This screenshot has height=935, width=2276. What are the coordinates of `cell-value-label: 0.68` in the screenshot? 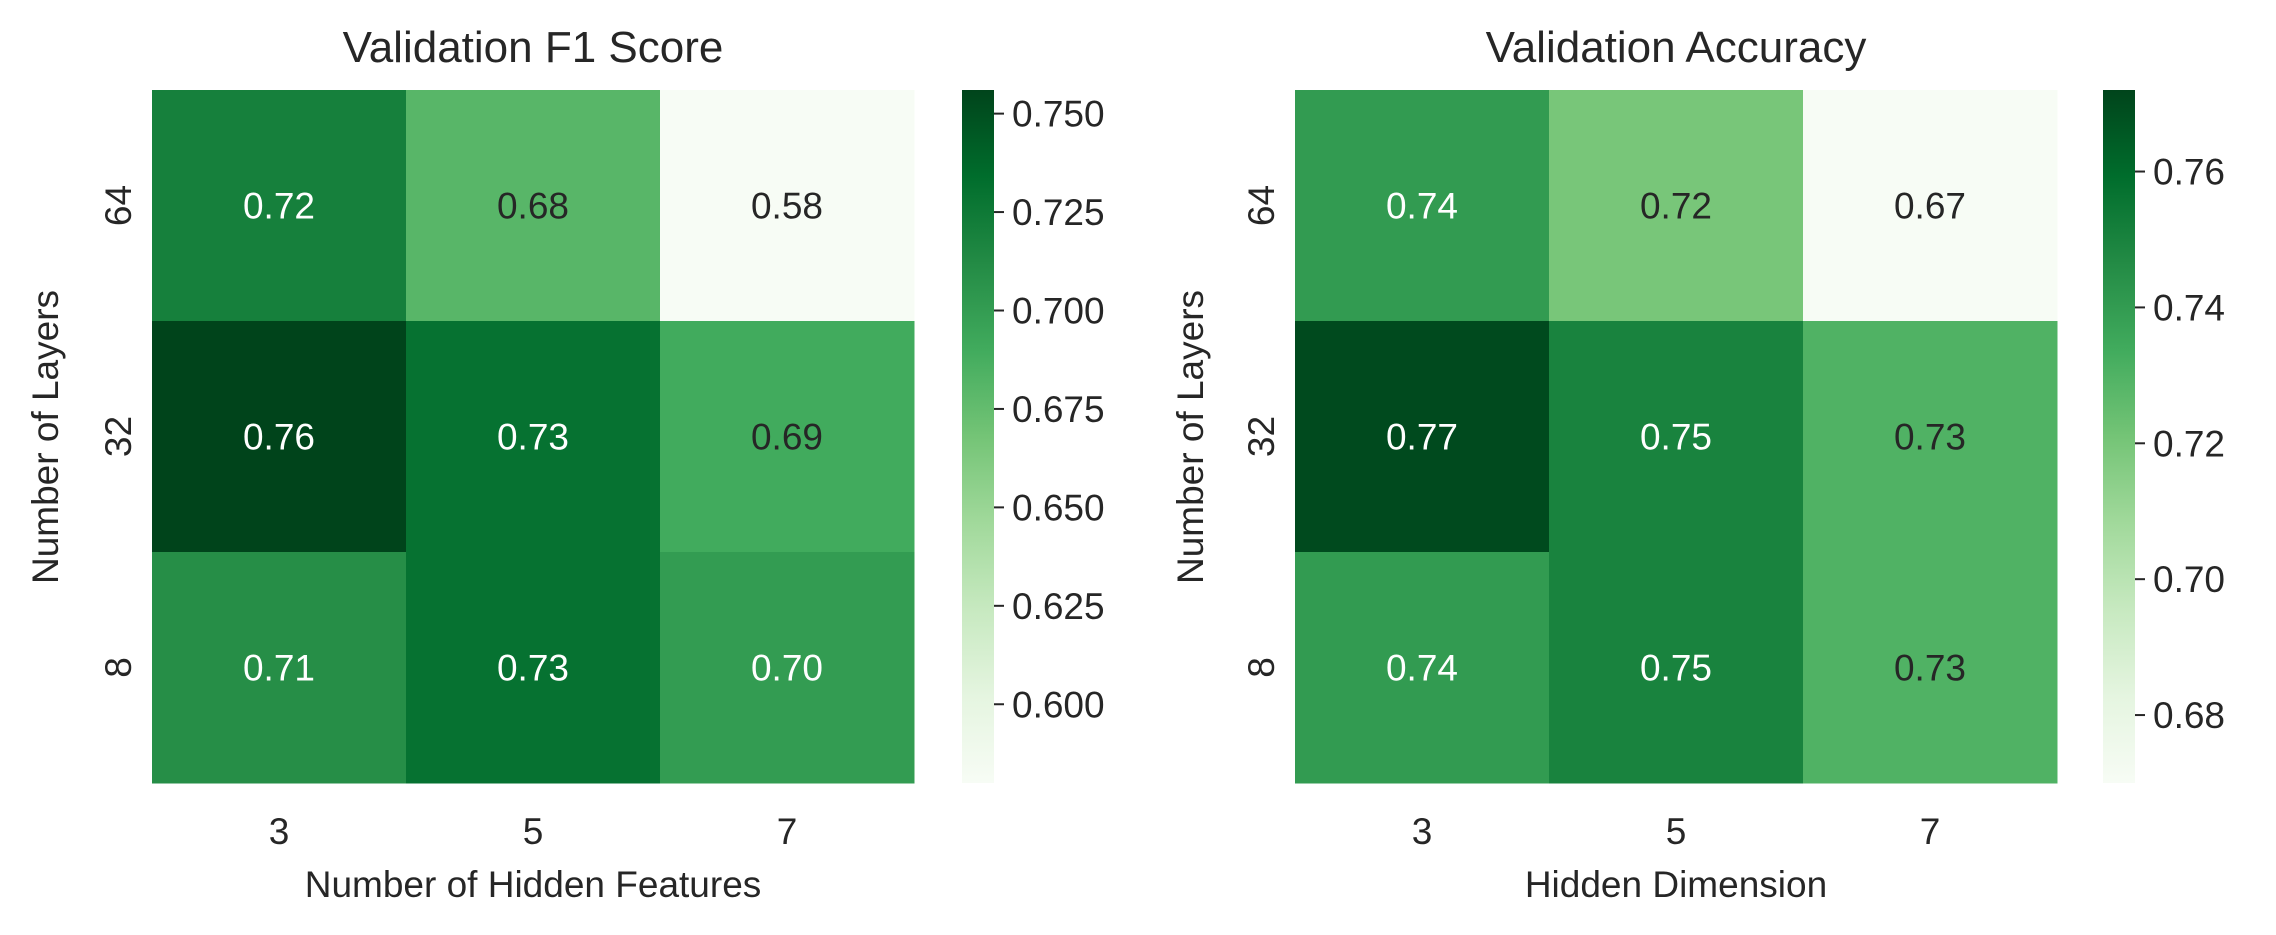 It's located at (533, 206).